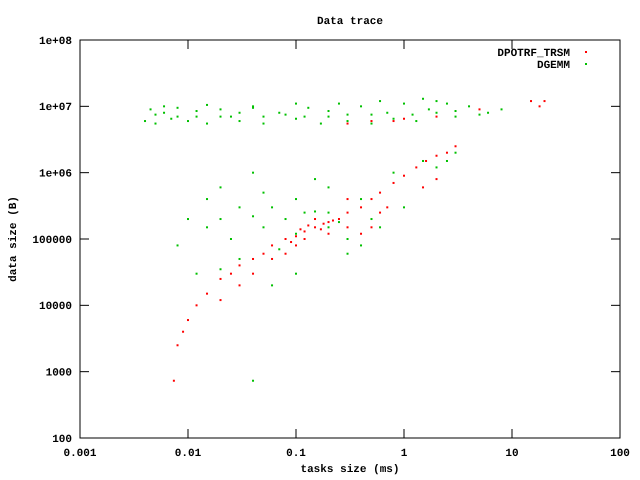 Image resolution: width=640 pixels, height=480 pixels. Describe the element at coordinates (512, 454) in the screenshot. I see `x-tick-label: 10` at that location.